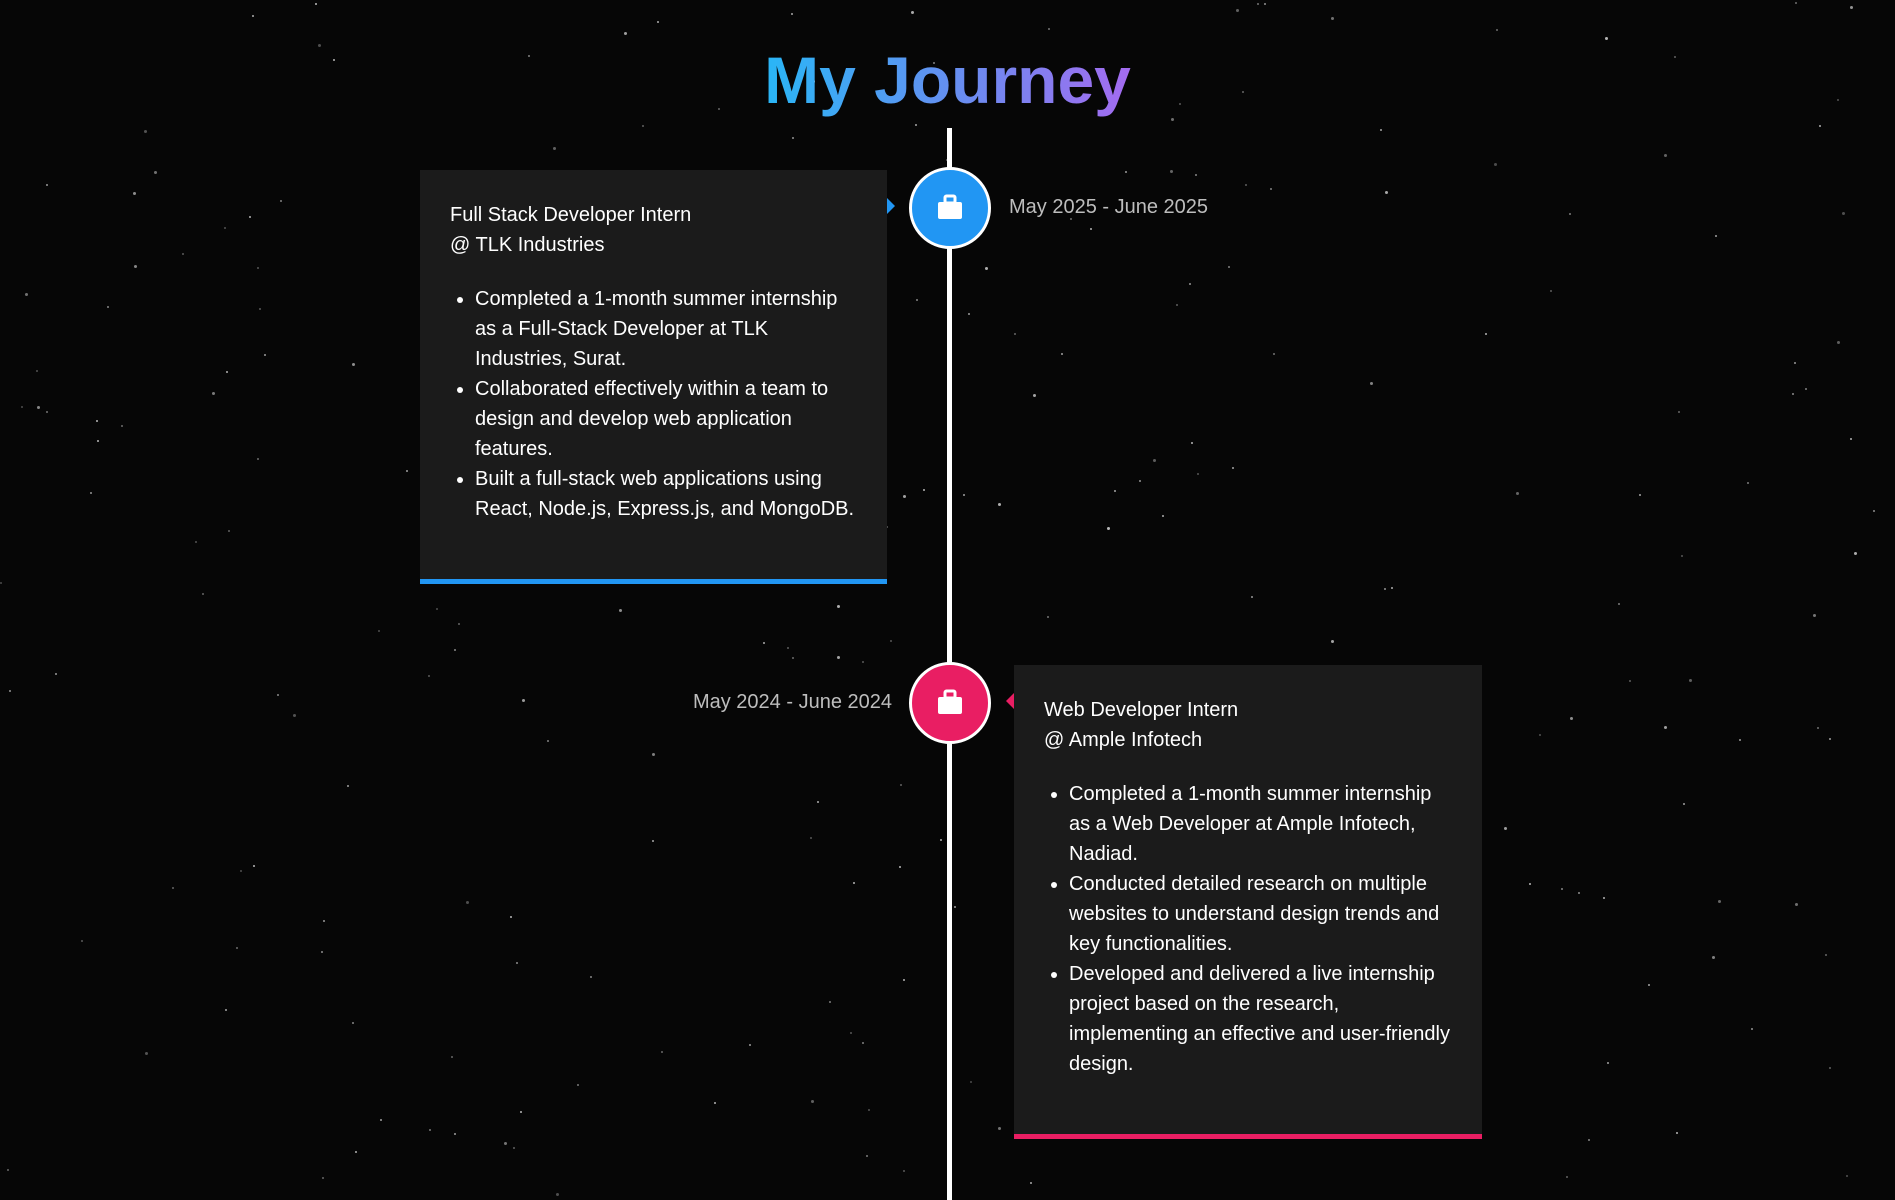  Describe the element at coordinates (950, 701) in the screenshot. I see `briefcase-icon` at that location.